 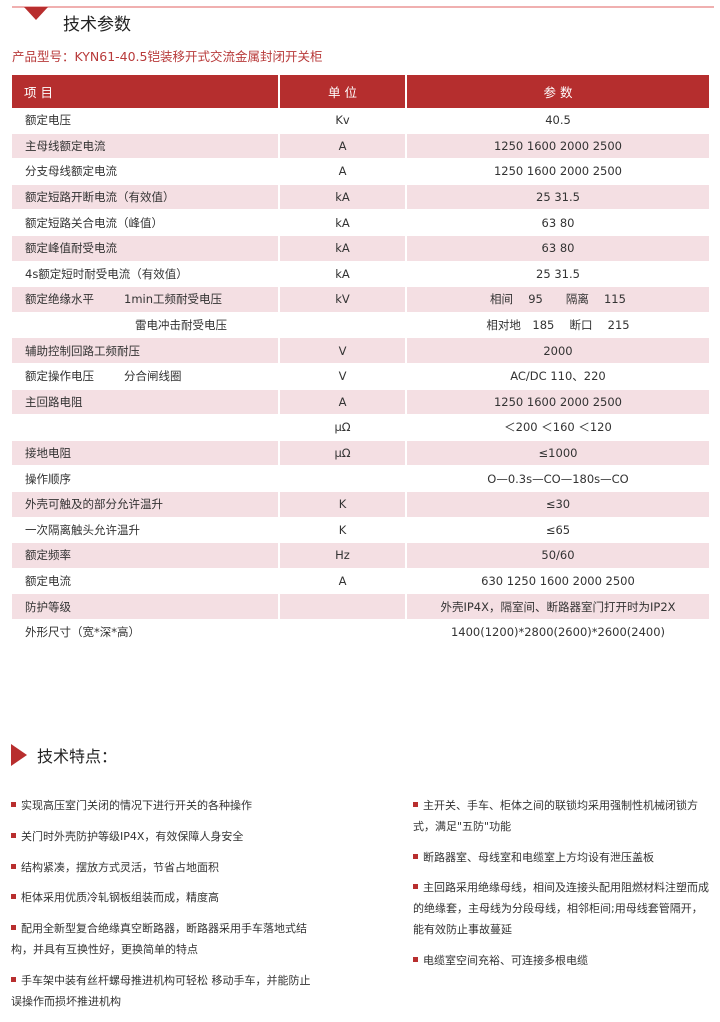 I want to click on table-row: 接地电阻 μΩ ≤1000, so click(x=360, y=453).